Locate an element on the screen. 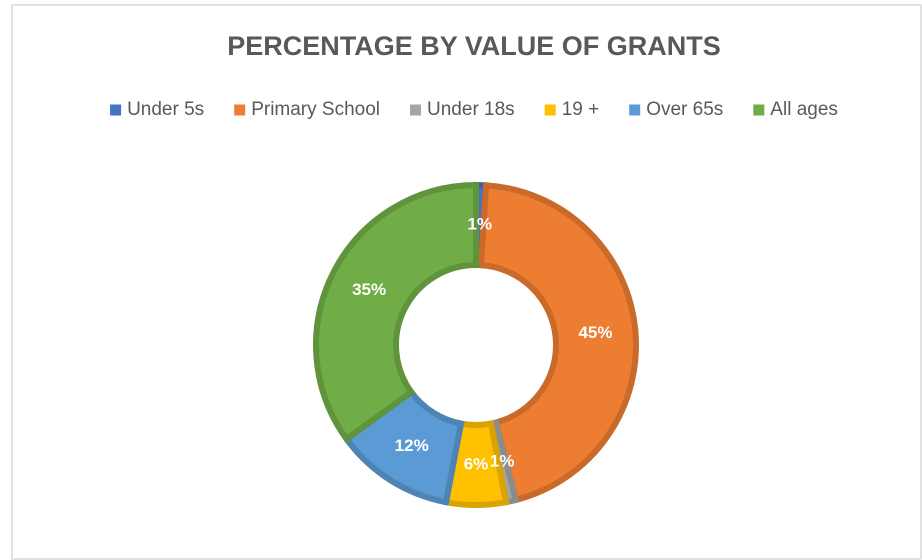 This screenshot has width=922, height=560. legend-label: Over 65s is located at coordinates (684, 109).